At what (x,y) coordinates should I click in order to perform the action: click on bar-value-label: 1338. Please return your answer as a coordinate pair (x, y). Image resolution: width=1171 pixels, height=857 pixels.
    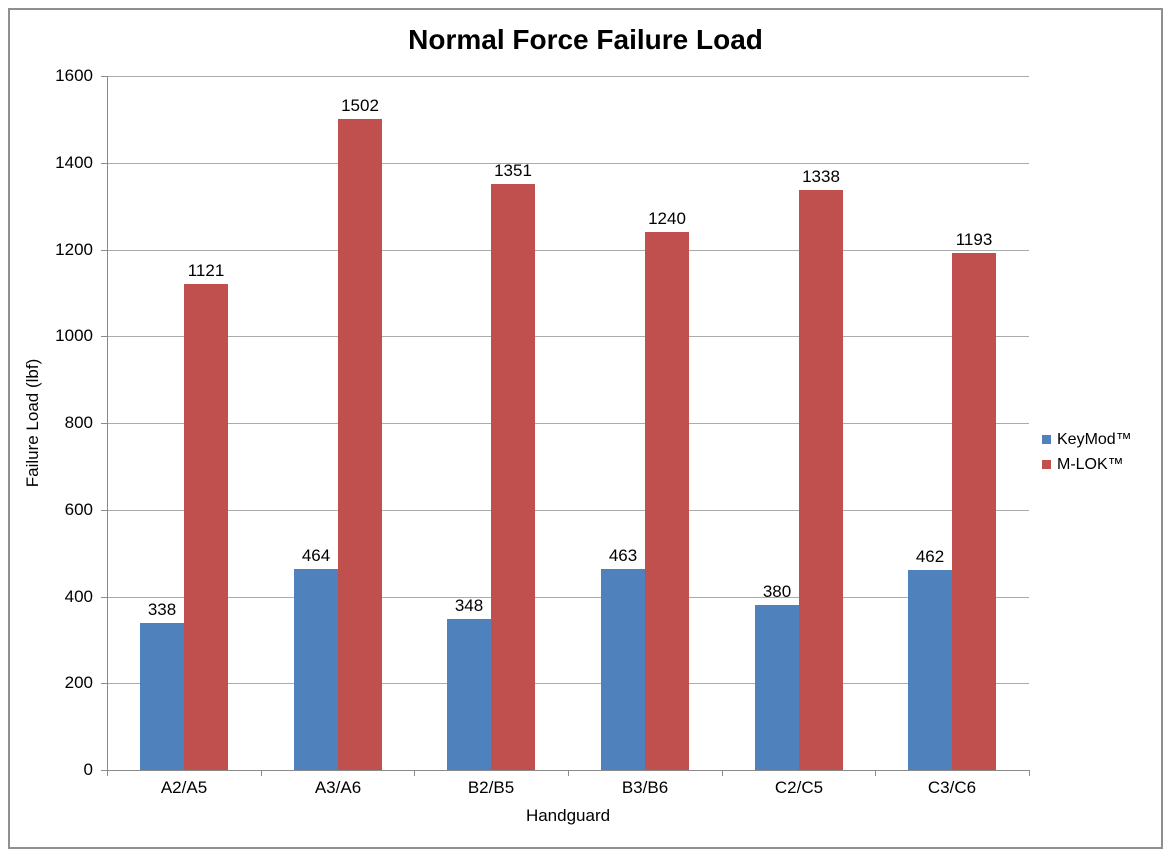
    Looking at the image, I should click on (821, 176).